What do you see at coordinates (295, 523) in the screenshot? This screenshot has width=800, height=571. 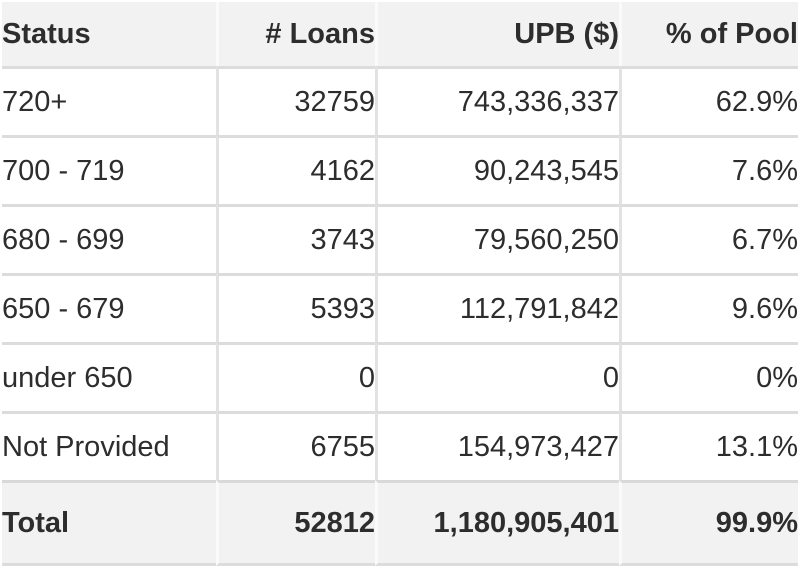 I see `total-cell-loans: 52812` at bounding box center [295, 523].